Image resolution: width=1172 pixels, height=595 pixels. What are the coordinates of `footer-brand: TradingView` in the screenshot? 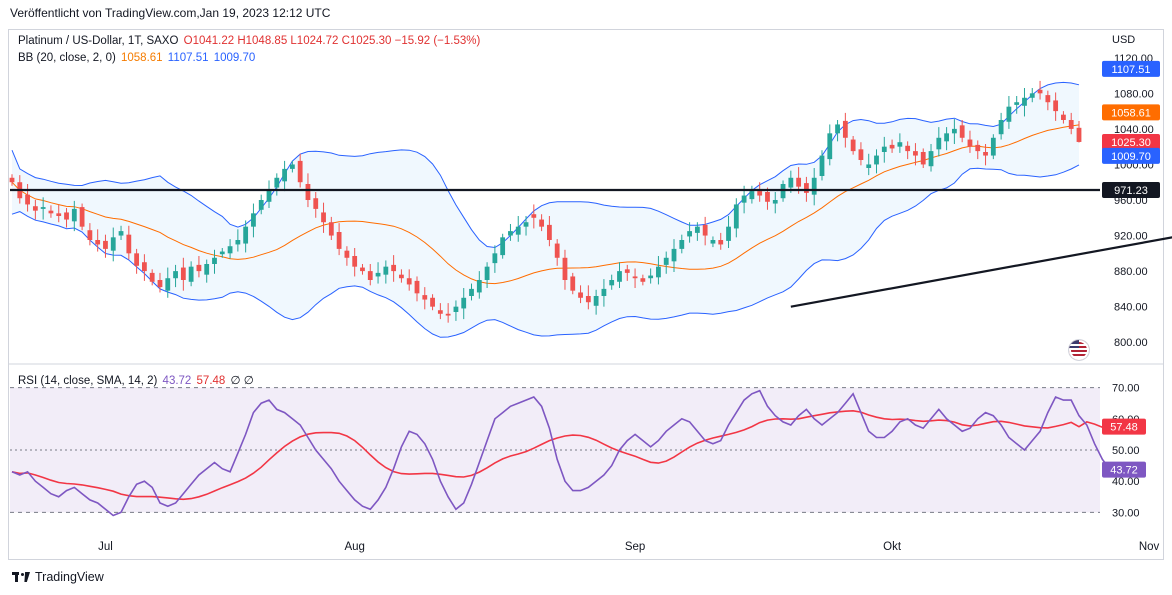 It's located at (58, 577).